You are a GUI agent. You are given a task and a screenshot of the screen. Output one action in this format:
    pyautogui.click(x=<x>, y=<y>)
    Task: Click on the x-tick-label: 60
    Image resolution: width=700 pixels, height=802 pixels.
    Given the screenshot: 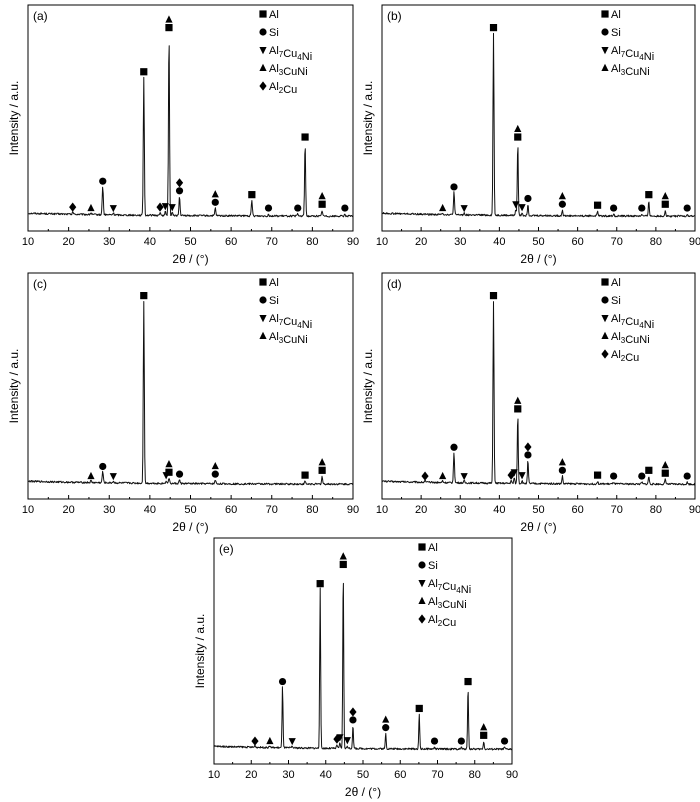 What is the action you would take?
    pyautogui.click(x=578, y=510)
    